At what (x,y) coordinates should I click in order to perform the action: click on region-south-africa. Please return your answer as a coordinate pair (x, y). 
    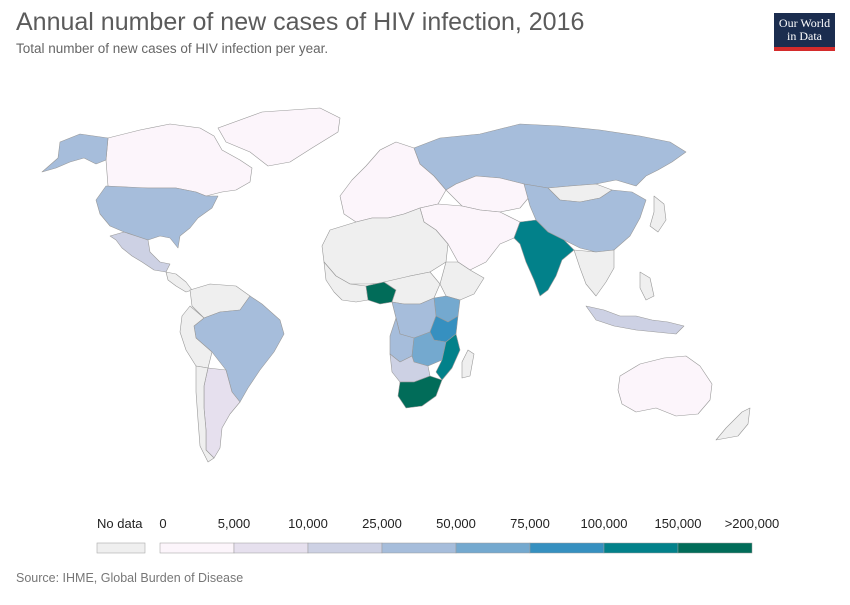
    Looking at the image, I should click on (420, 392).